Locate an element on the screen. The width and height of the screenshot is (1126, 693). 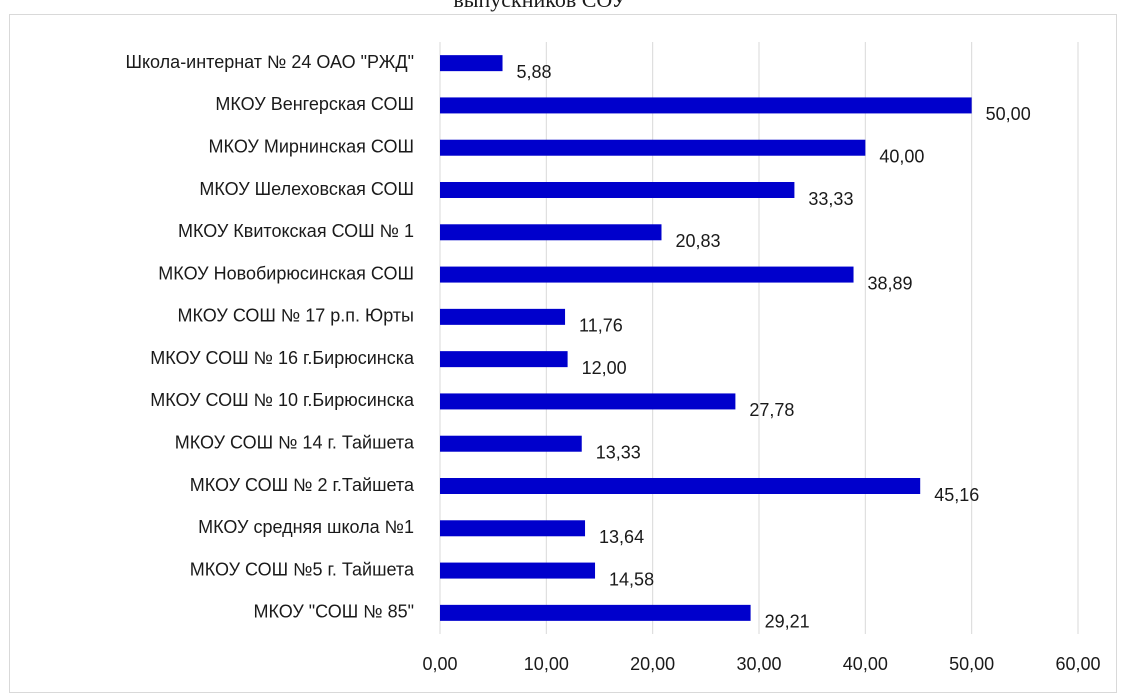
data-label: 5,88 is located at coordinates (534, 72).